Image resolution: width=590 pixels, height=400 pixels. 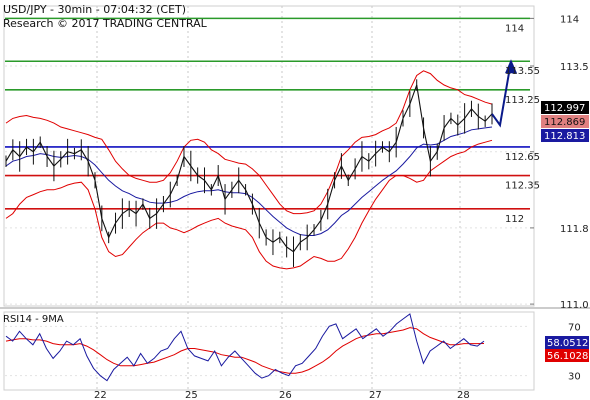 I want to click on price-tag-upper, so click(x=565, y=121).